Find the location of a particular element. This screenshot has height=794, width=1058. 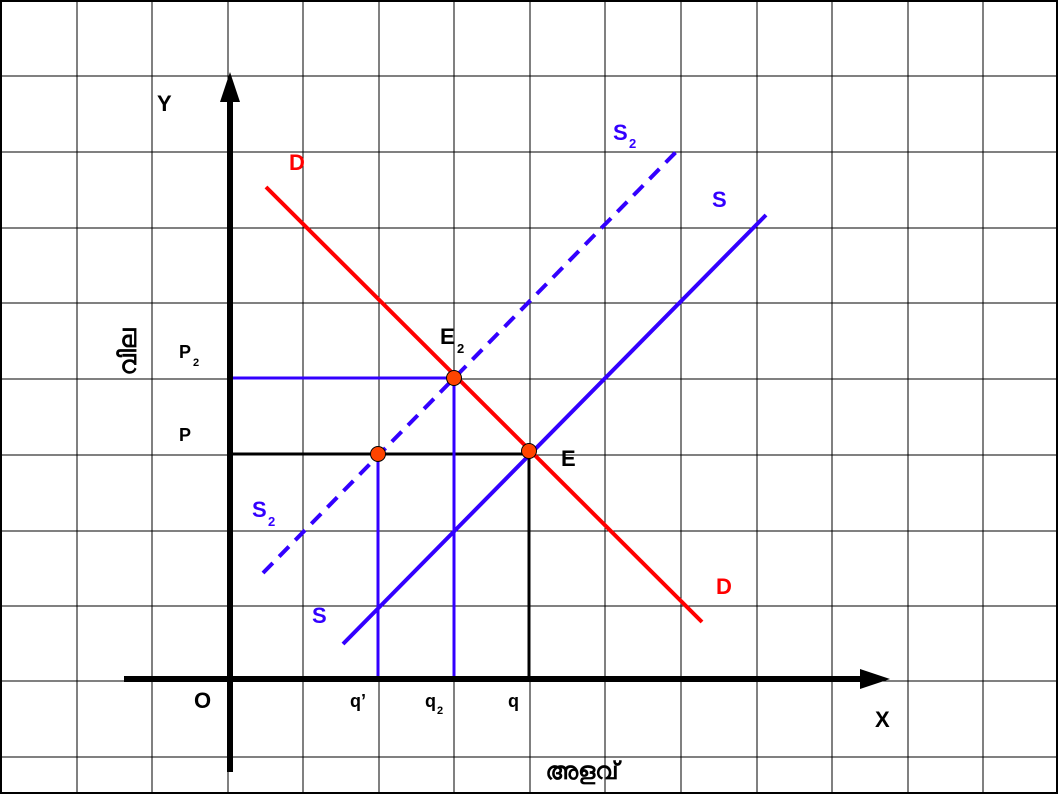

point-e2 is located at coordinates (454, 378).